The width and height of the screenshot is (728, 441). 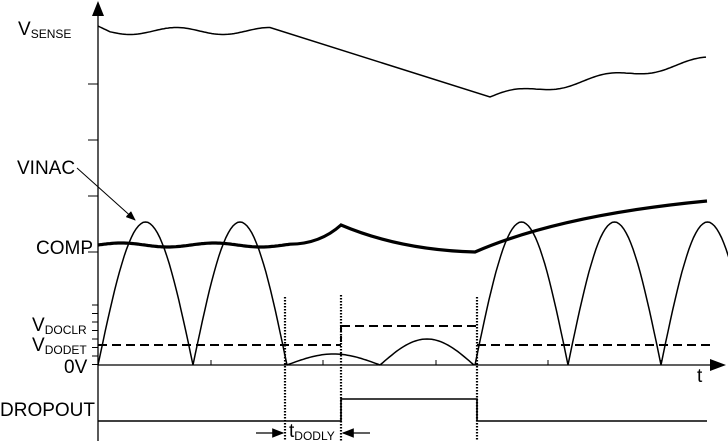 I want to click on dropout-signal, so click(x=402, y=410).